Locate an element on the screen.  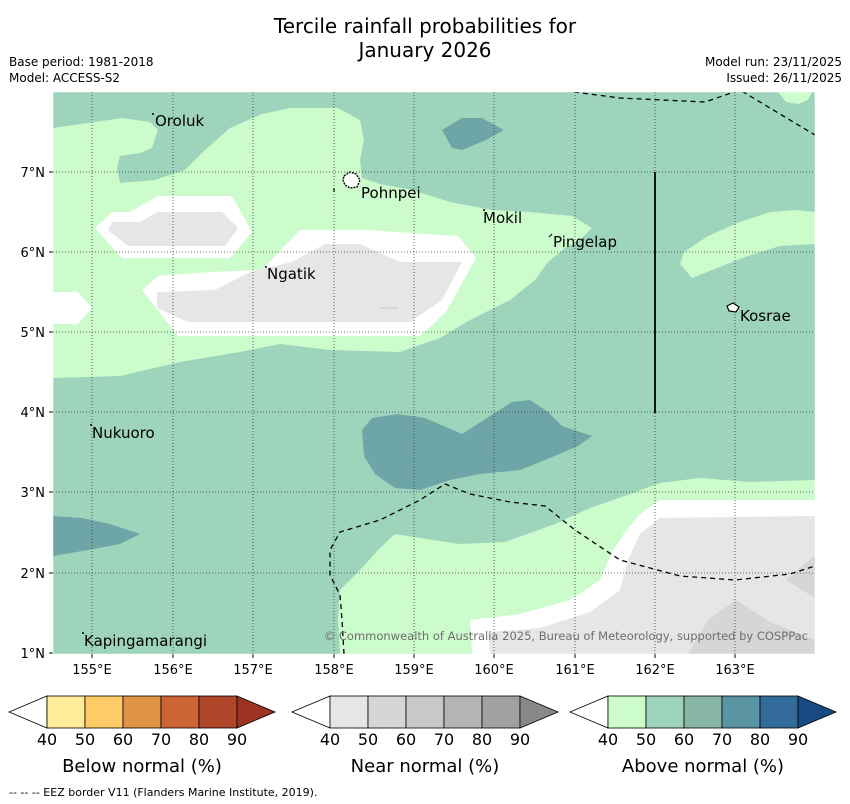
above-legend-tick: 70 is located at coordinates (722, 739).